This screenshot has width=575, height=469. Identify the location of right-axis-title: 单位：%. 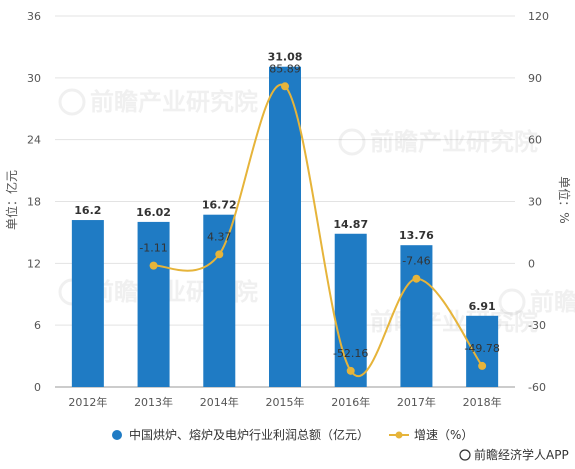
(564, 199).